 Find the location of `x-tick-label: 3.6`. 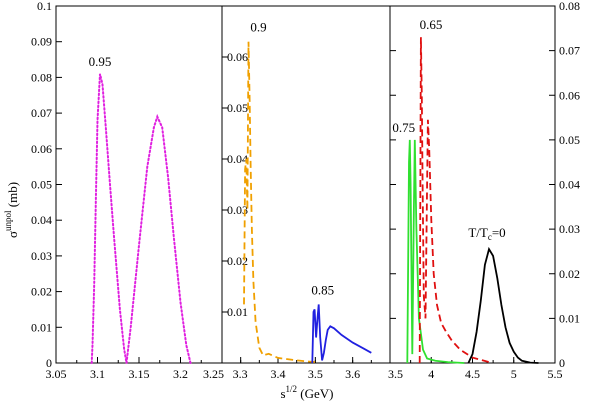

x-tick-label: 3.6 is located at coordinates (352, 374).